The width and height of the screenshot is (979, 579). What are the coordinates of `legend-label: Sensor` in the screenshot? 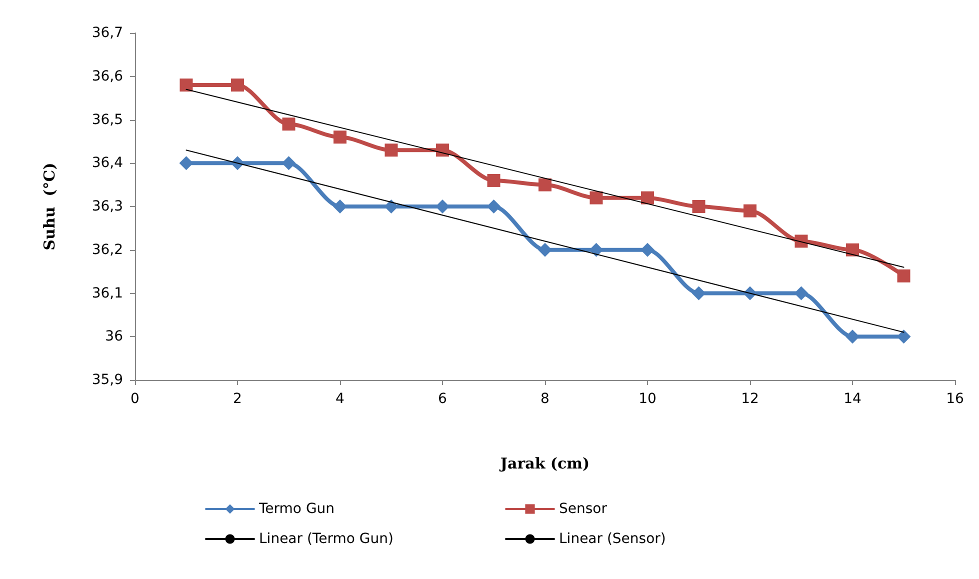 It's located at (583, 509).